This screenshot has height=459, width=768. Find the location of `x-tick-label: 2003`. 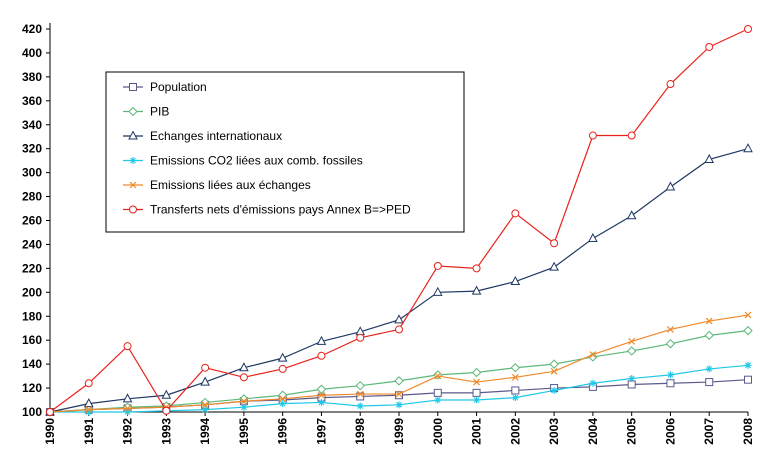

x-tick-label: 2003 is located at coordinates (554, 431).